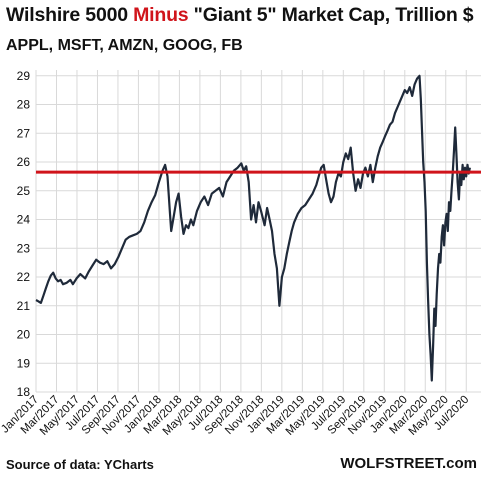  Describe the element at coordinates (24, 220) in the screenshot. I see `y-tick-label: 24` at that location.